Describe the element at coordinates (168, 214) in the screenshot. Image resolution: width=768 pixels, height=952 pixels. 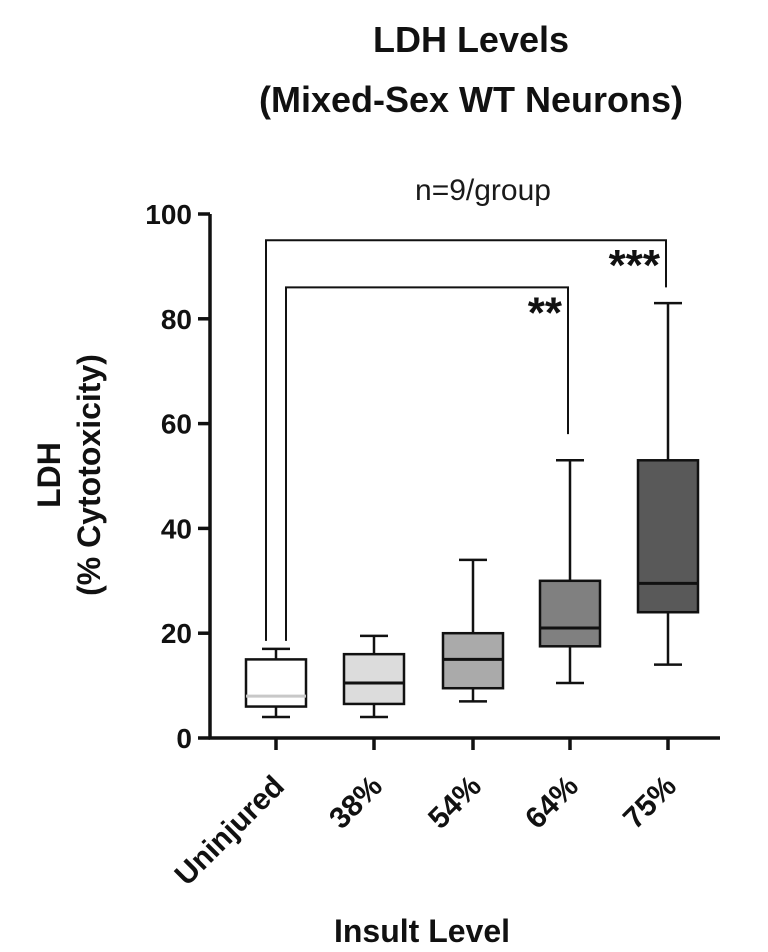
I see `y-tick-label: 100` at that location.